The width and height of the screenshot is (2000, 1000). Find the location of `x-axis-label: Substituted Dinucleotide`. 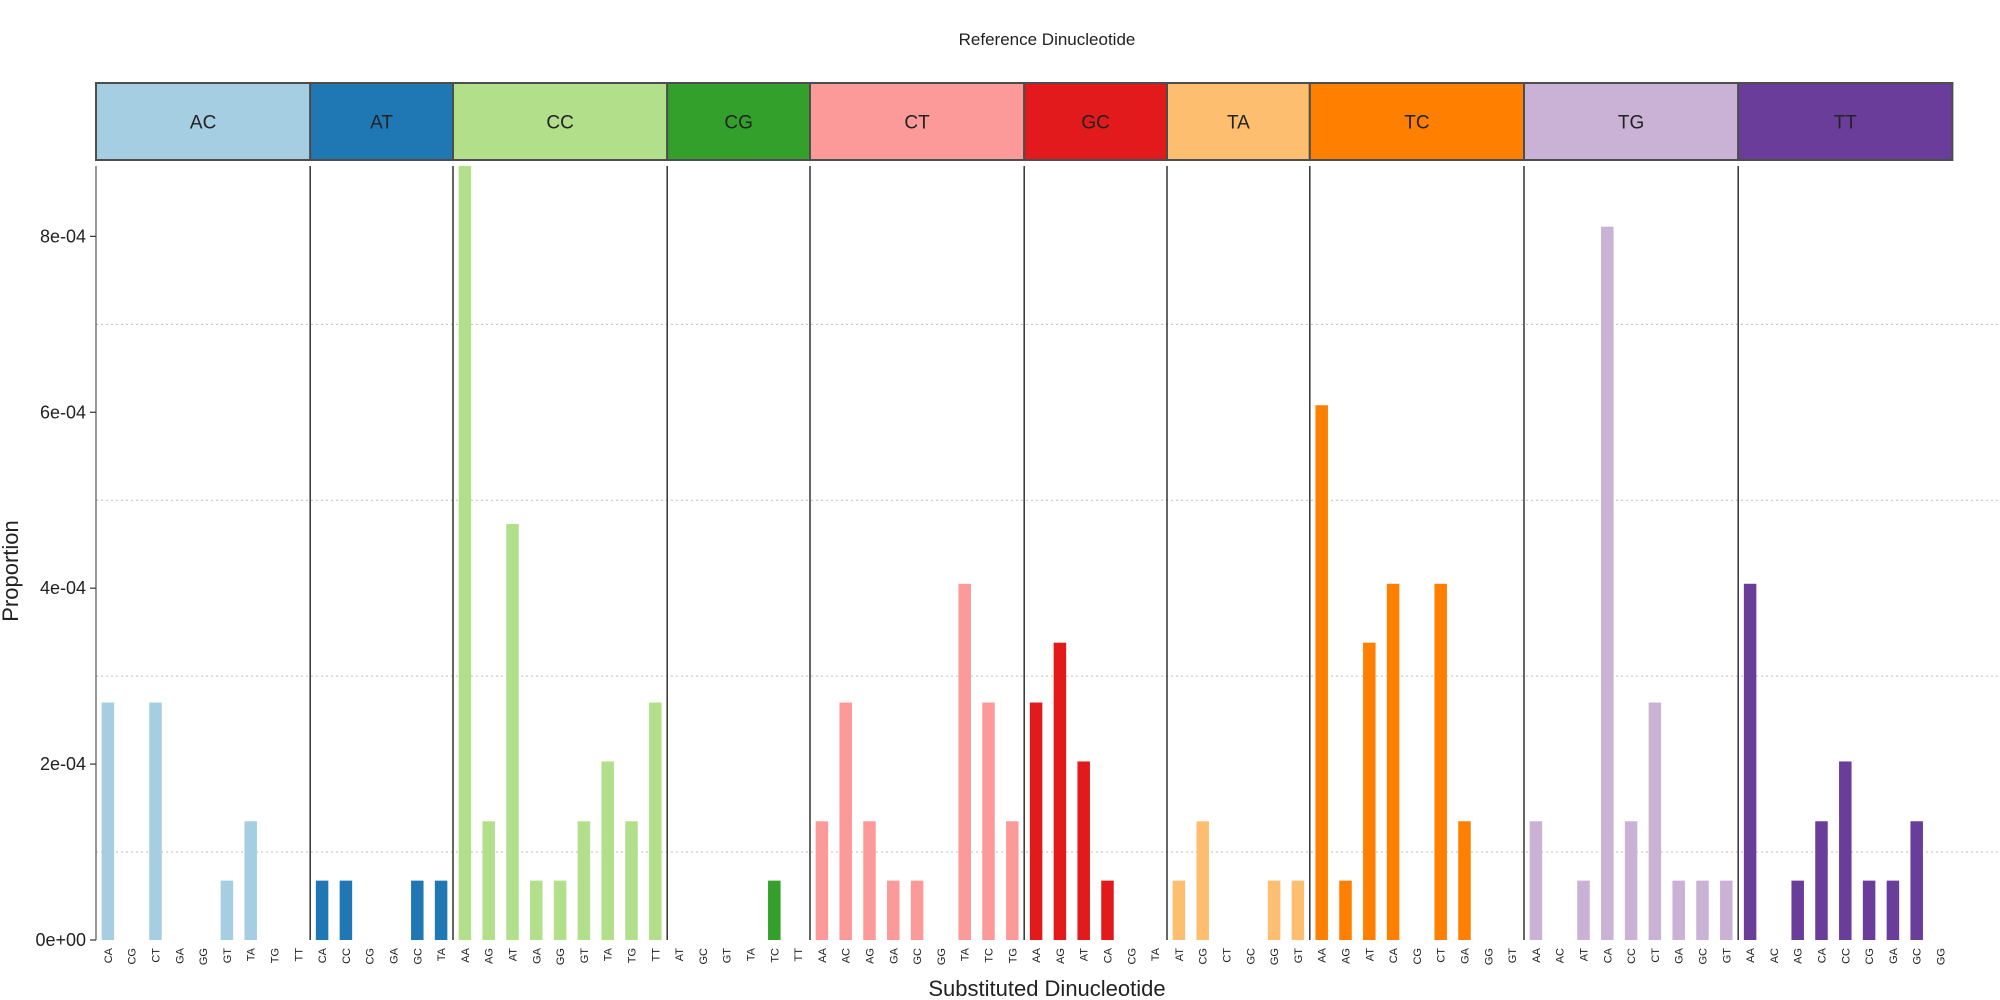

x-axis-label: Substituted Dinucleotide is located at coordinates (1046, 988).